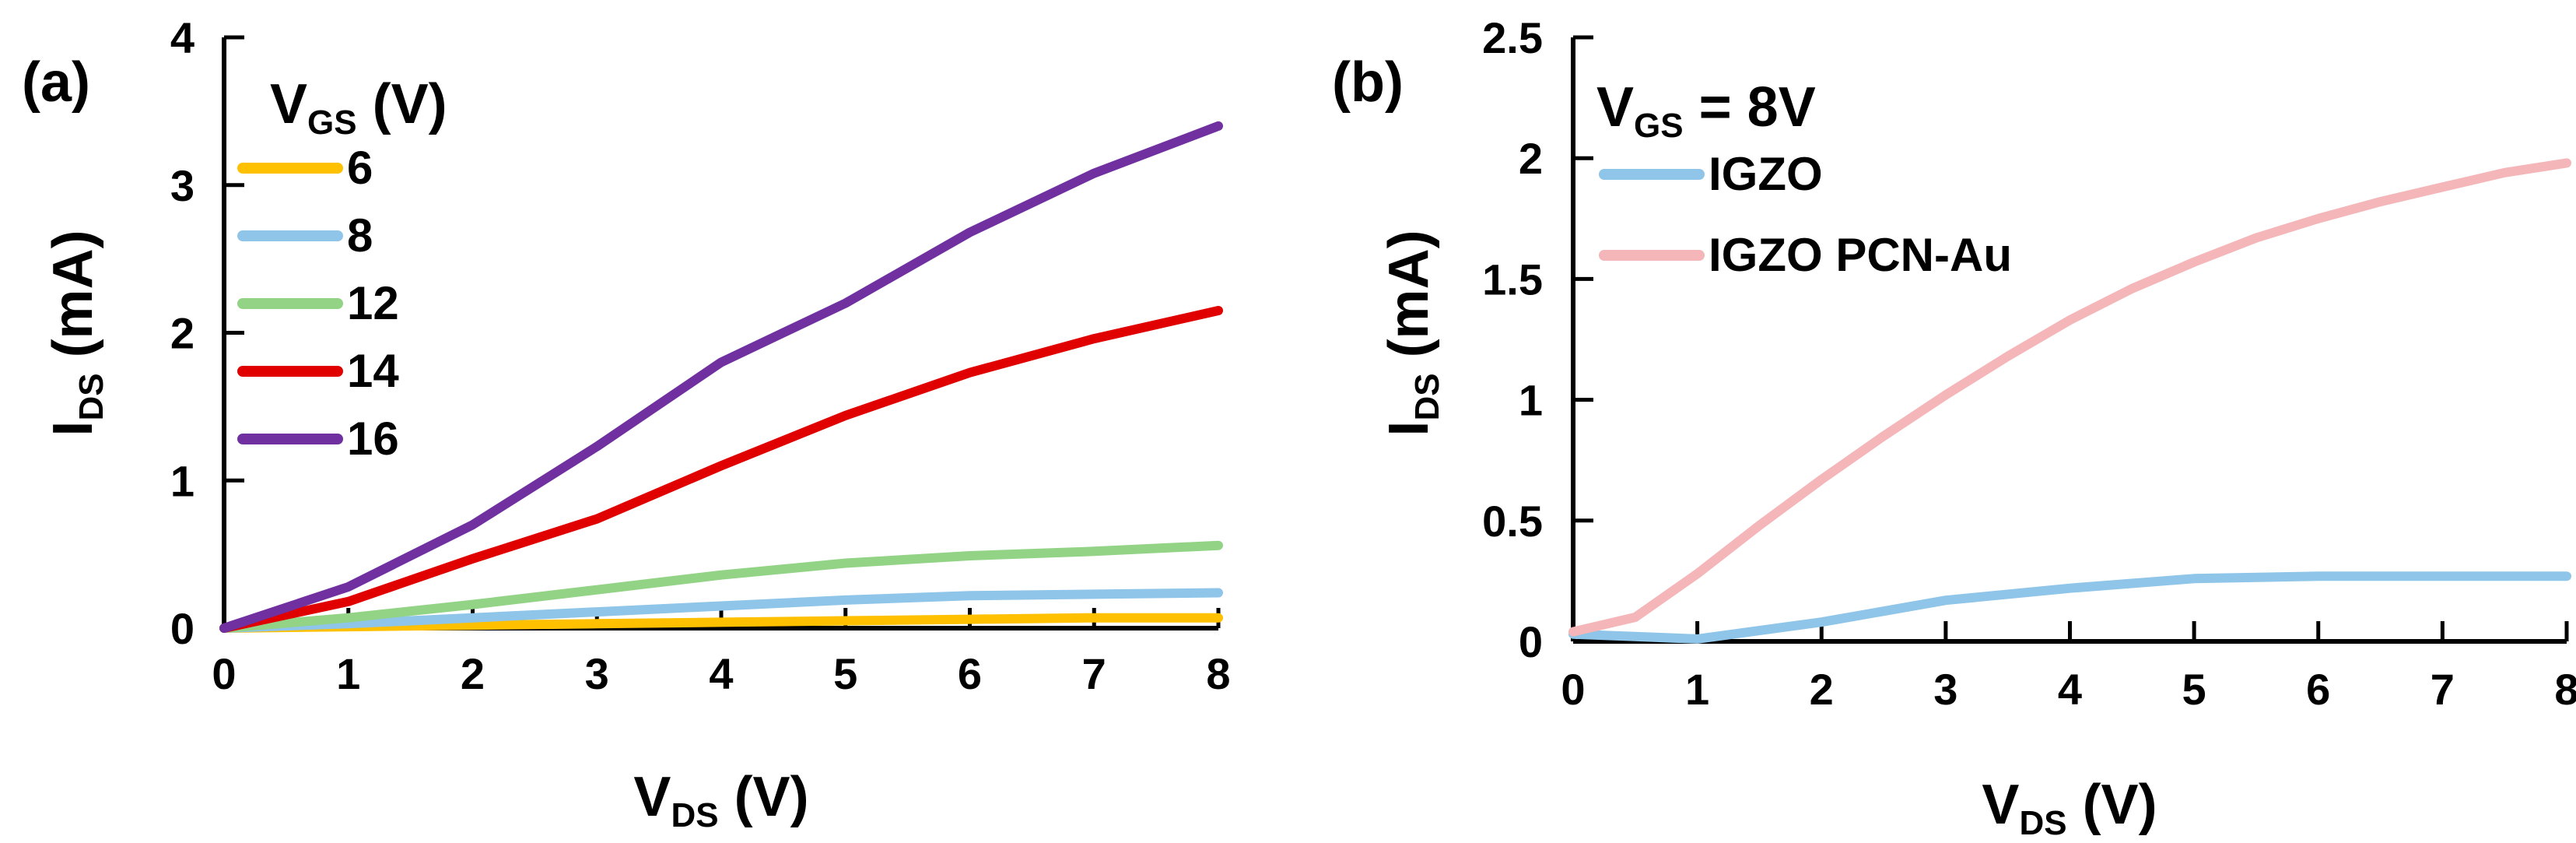 The image size is (2576, 843). What do you see at coordinates (56, 82) in the screenshot?
I see `panel-label: (a)` at bounding box center [56, 82].